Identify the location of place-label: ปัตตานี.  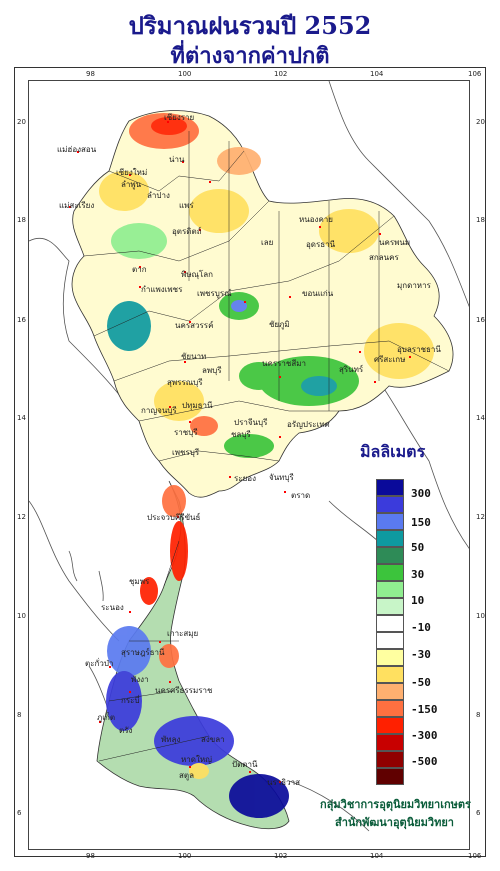
(245, 764).